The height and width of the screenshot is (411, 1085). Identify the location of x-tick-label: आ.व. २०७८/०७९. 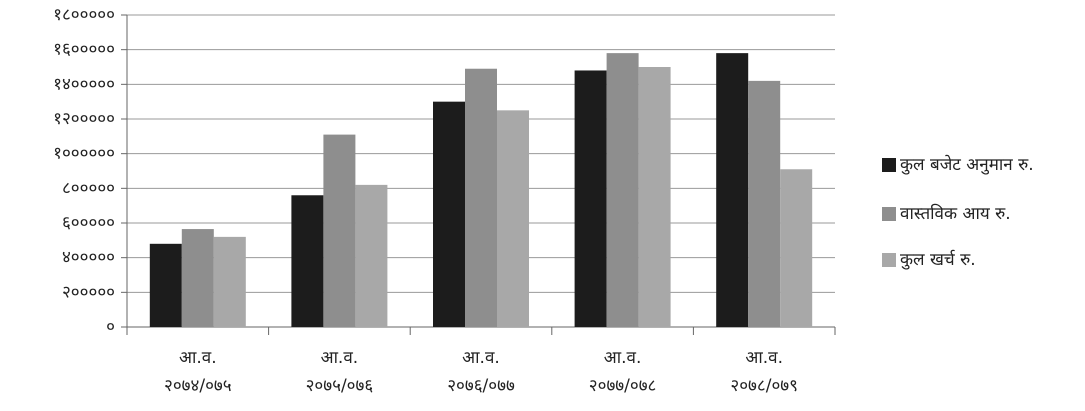
(764, 372).